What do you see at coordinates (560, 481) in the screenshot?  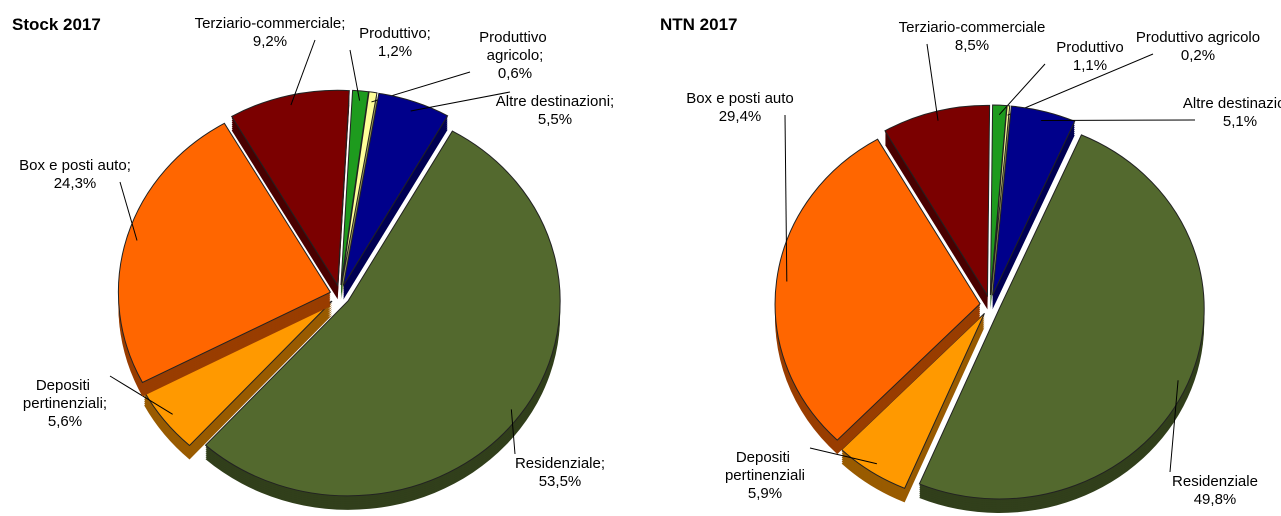 I see `value-label: 53,5%` at bounding box center [560, 481].